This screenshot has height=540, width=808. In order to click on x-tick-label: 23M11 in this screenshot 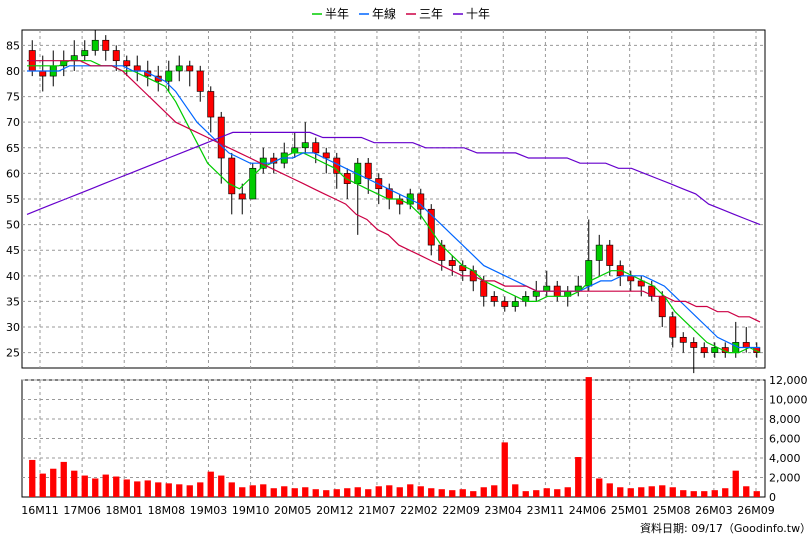, I will do `click(546, 510)`.